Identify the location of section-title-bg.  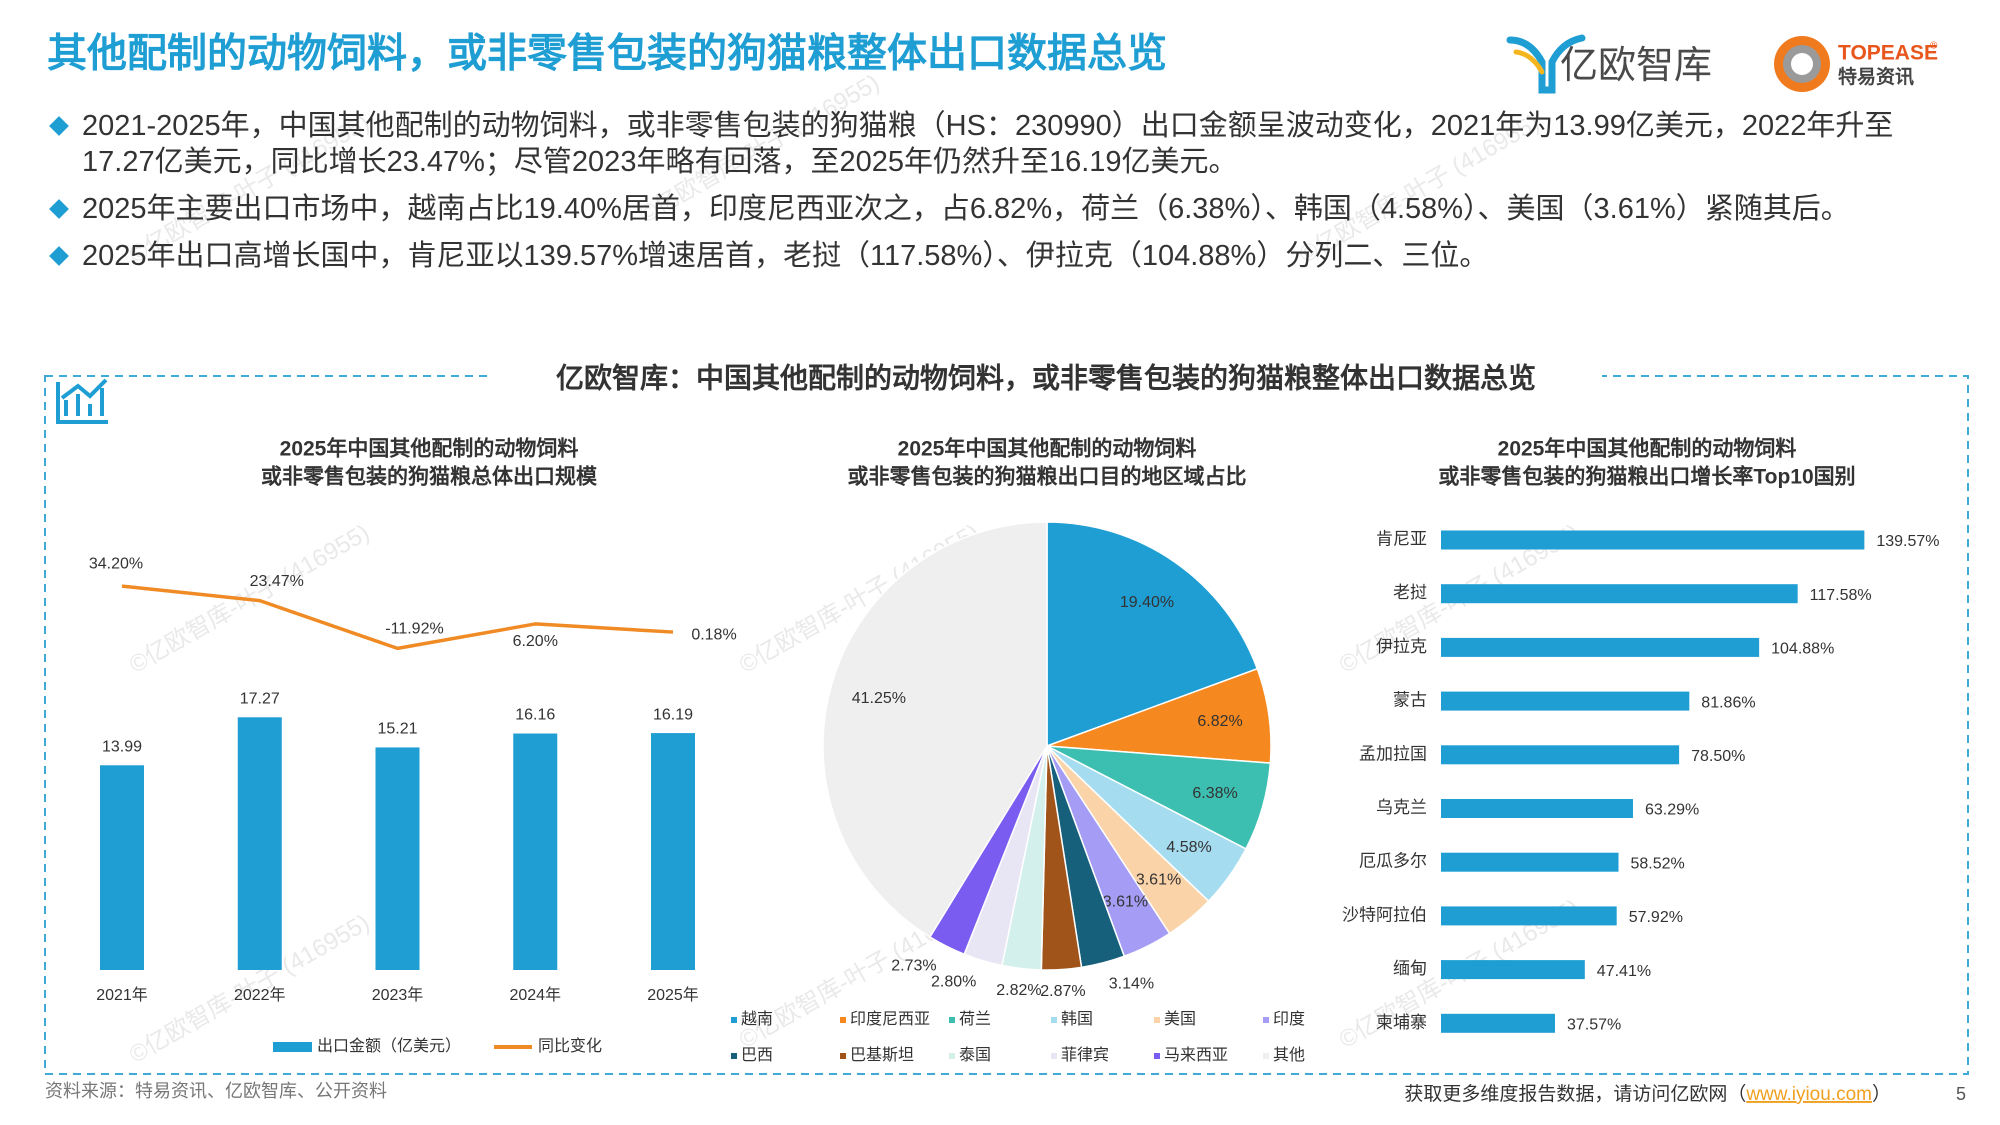
(1046, 377).